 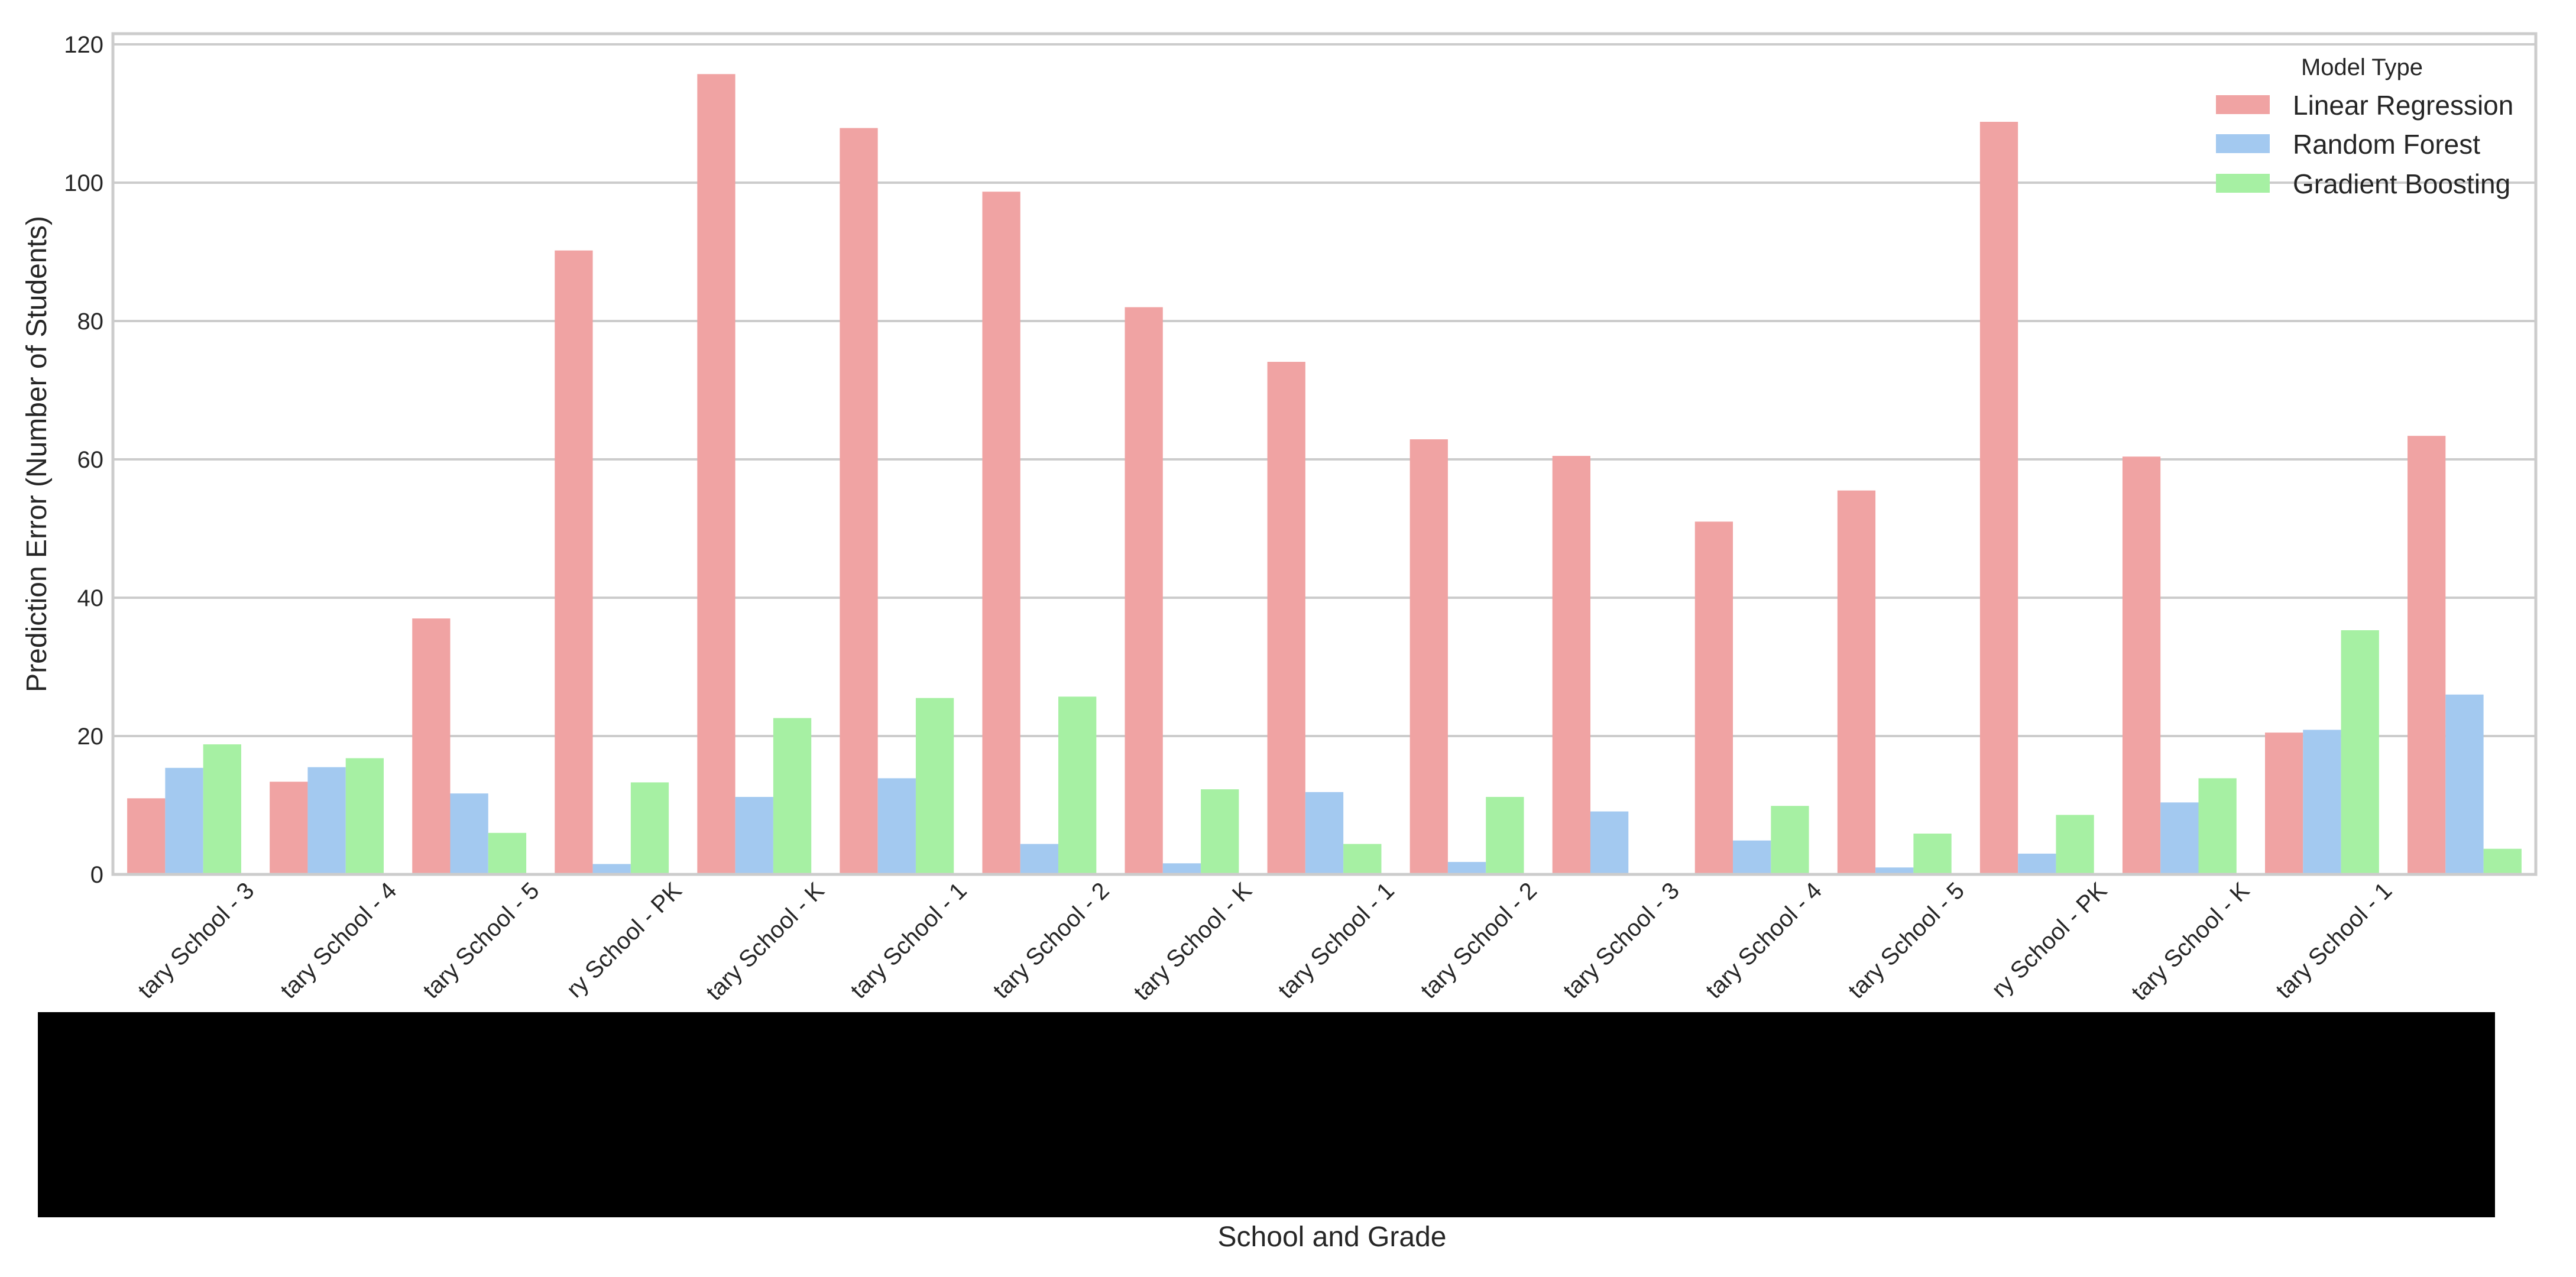 I want to click on y-tick-label: 80, so click(x=90, y=322).